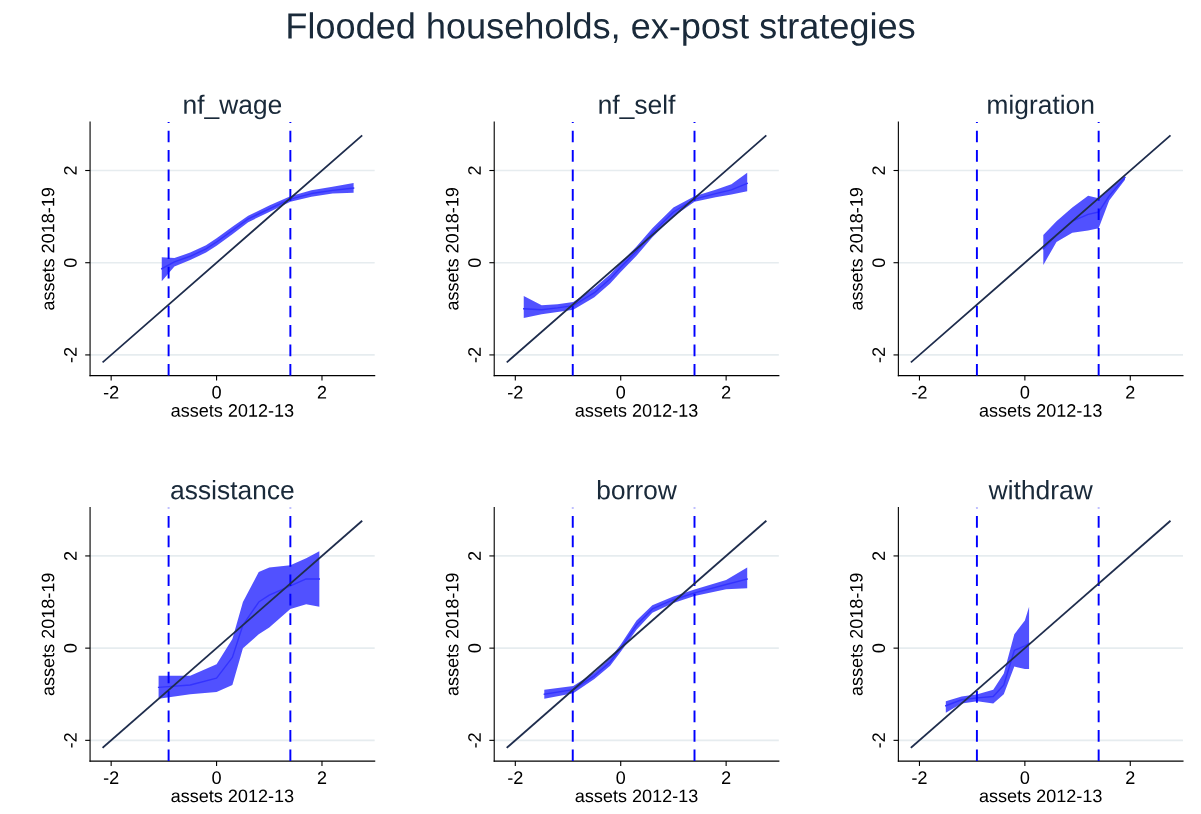 This screenshot has width=1201, height=814. What do you see at coordinates (233, 107) in the screenshot?
I see `chart-title: nf_wage` at bounding box center [233, 107].